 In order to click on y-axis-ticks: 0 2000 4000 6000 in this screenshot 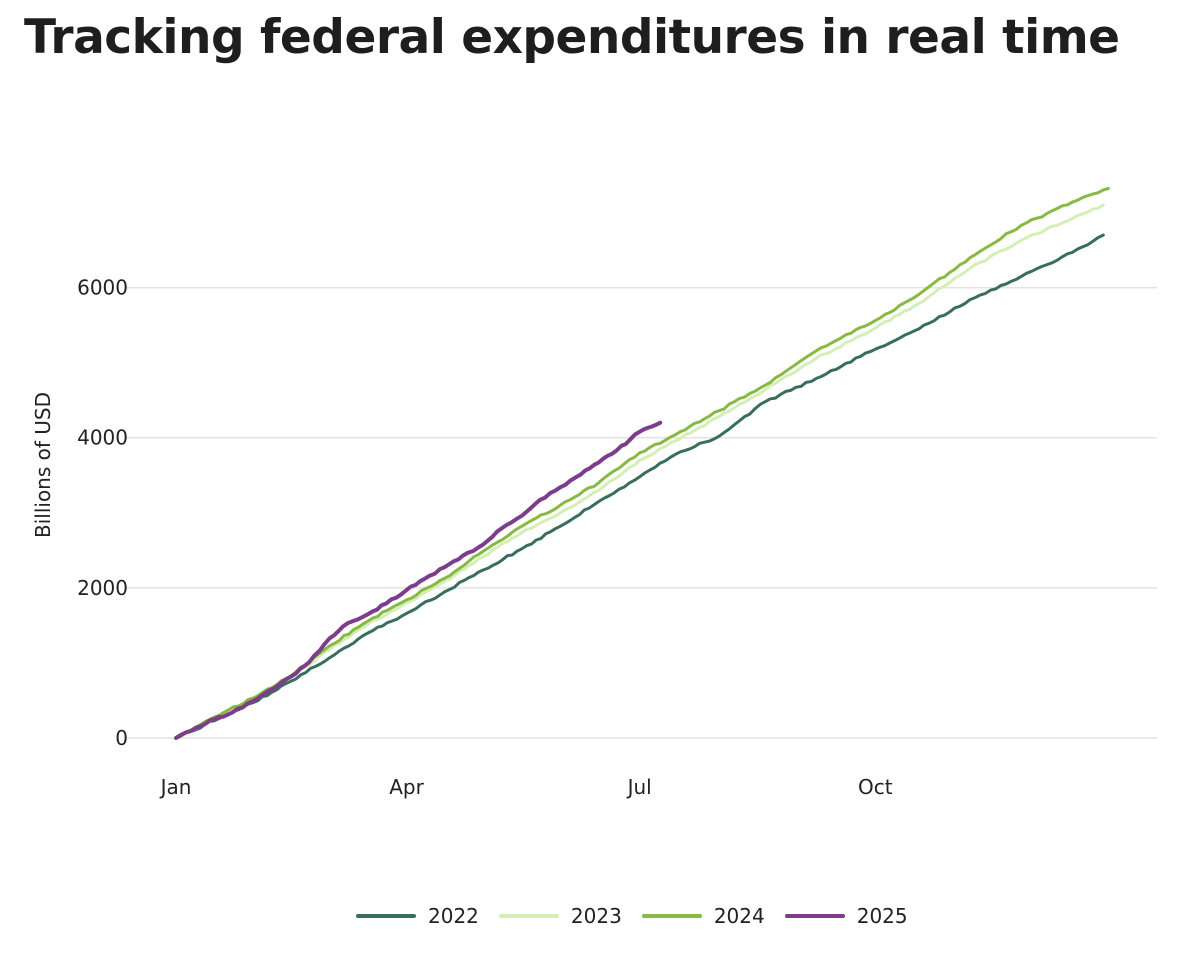, I will do `click(102, 513)`.